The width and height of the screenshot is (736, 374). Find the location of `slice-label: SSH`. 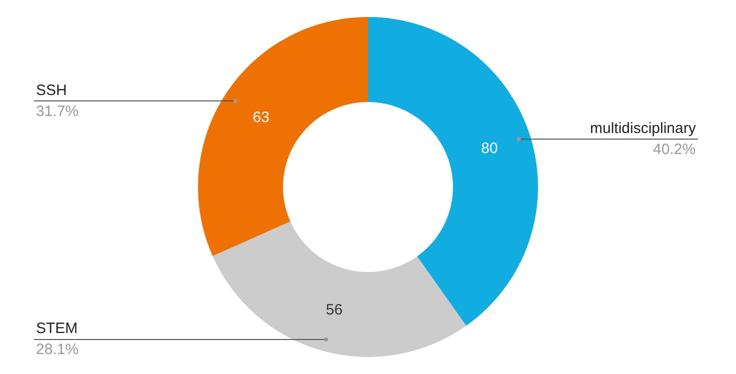

slice-label: SSH is located at coordinates (51, 90).